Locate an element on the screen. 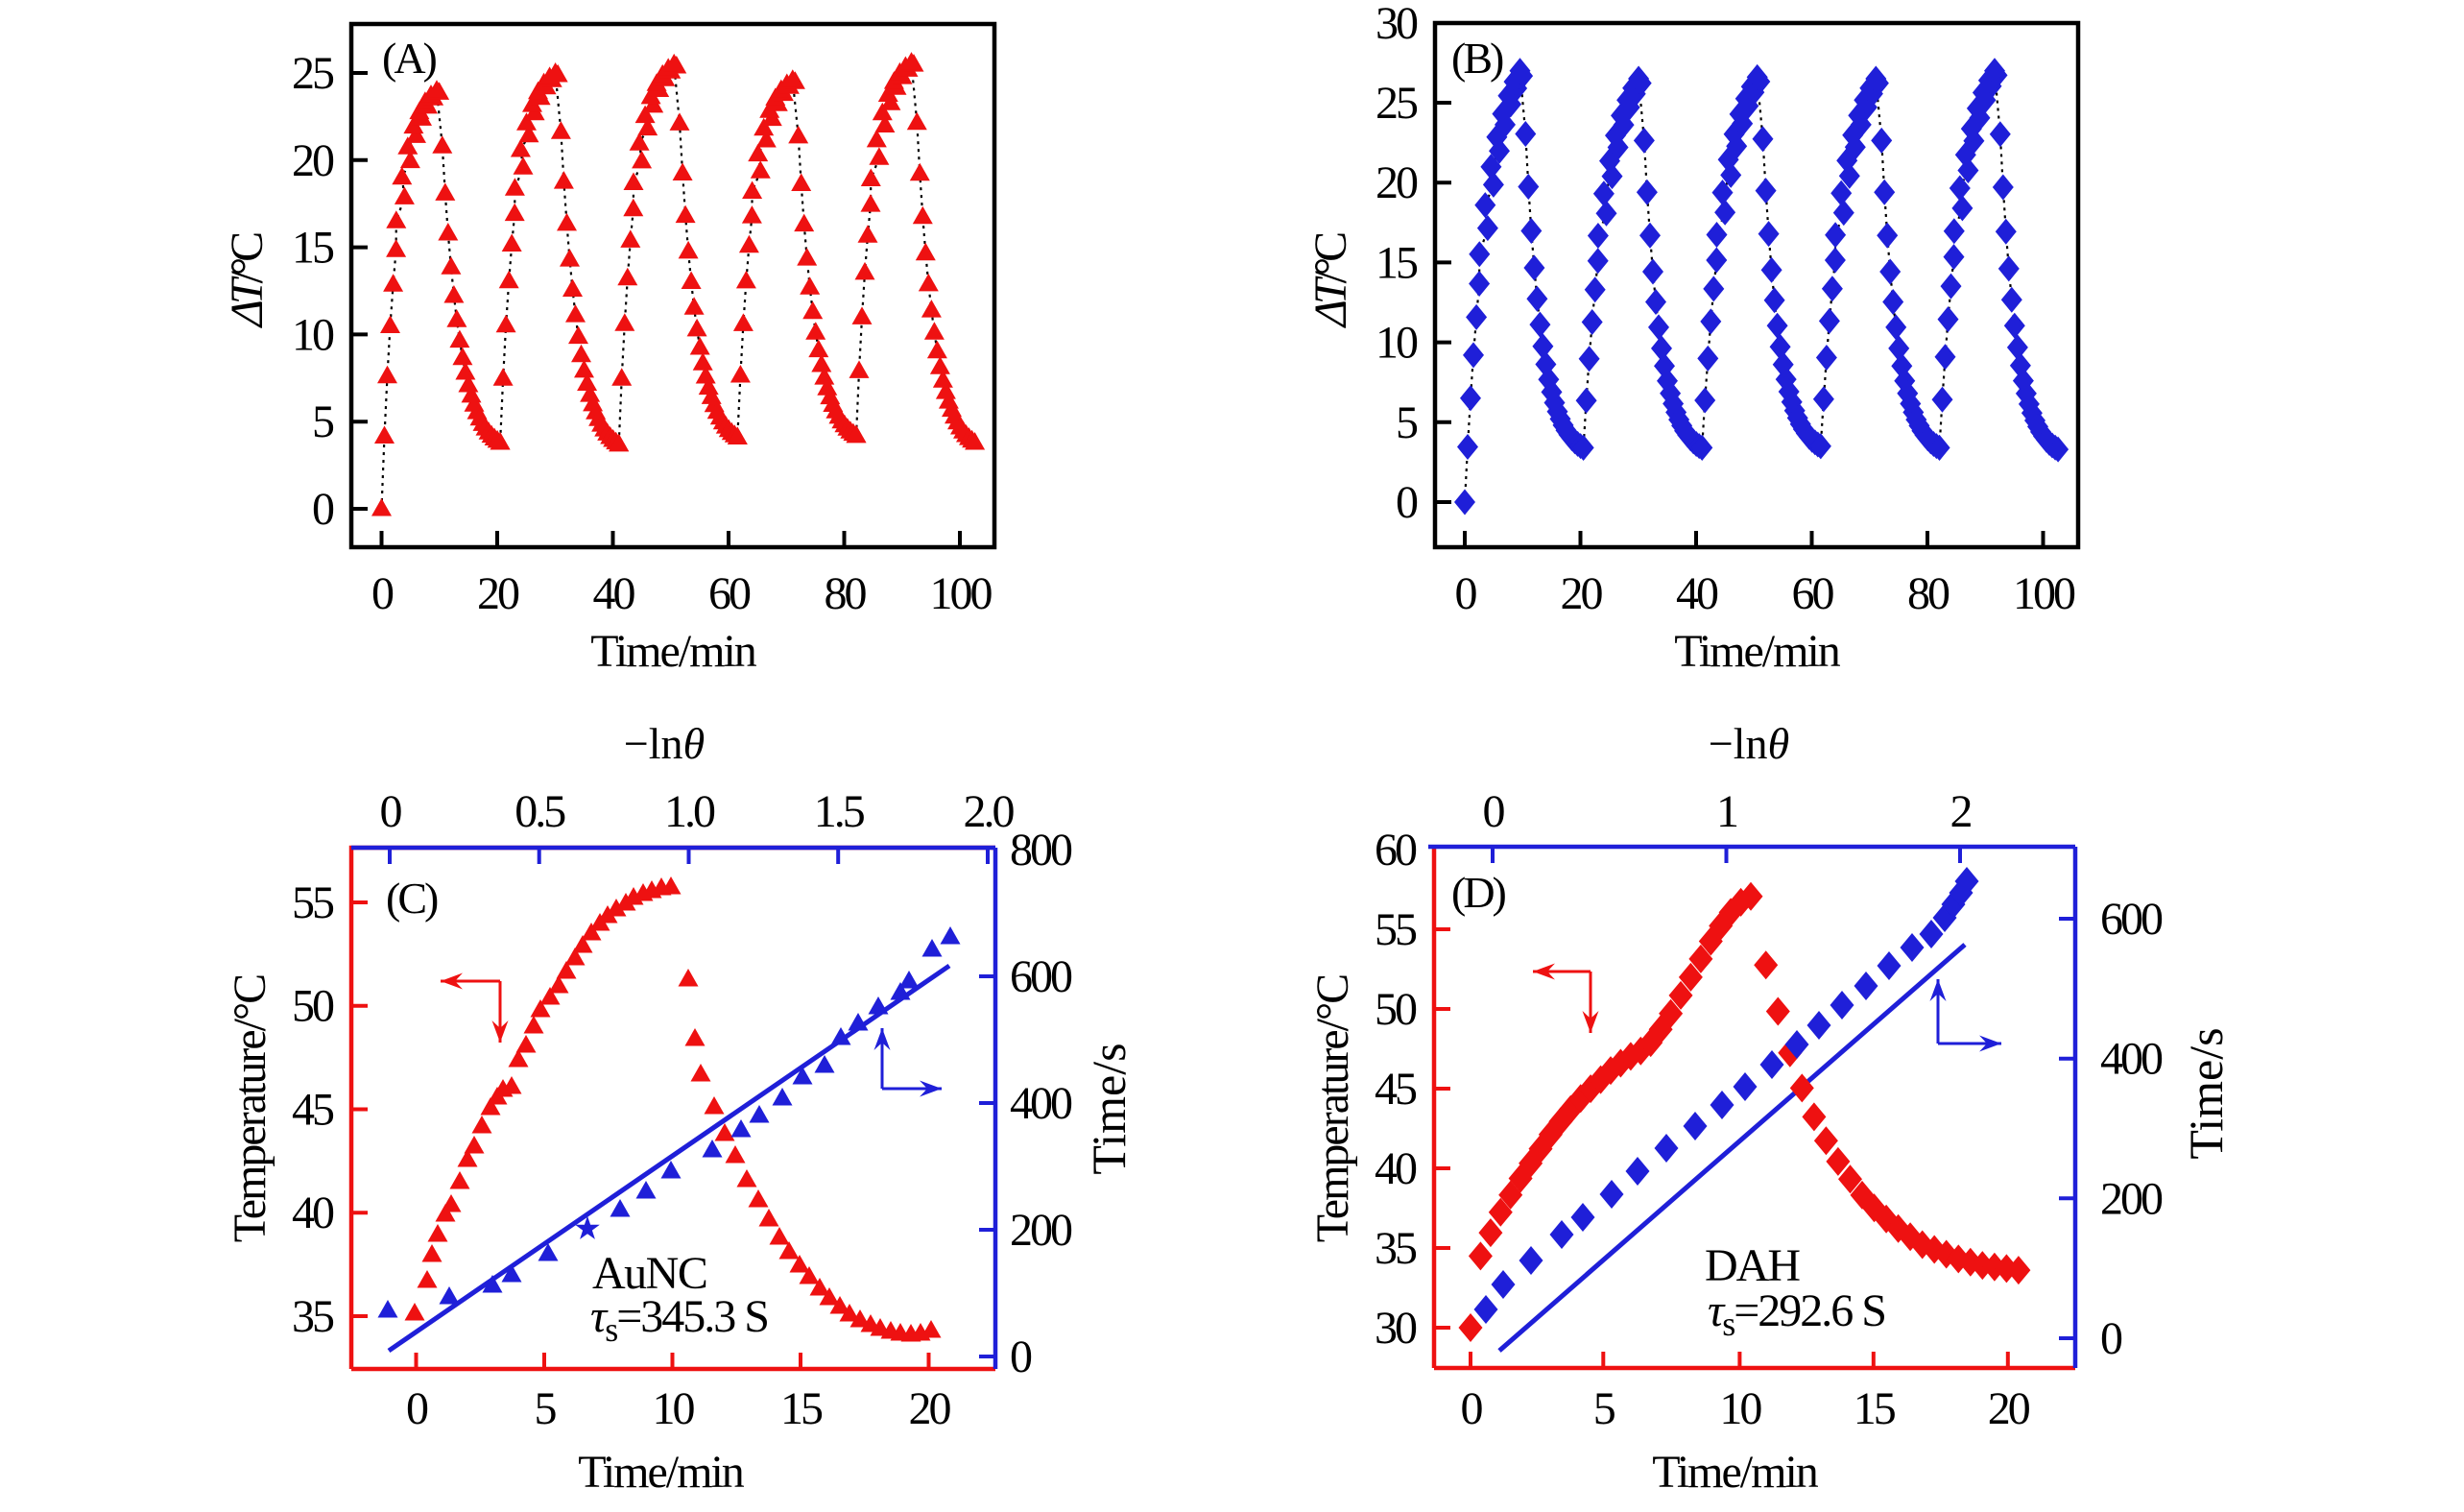 The height and width of the screenshot is (1512, 2464). svg-text: 1.0 is located at coordinates (689, 812).